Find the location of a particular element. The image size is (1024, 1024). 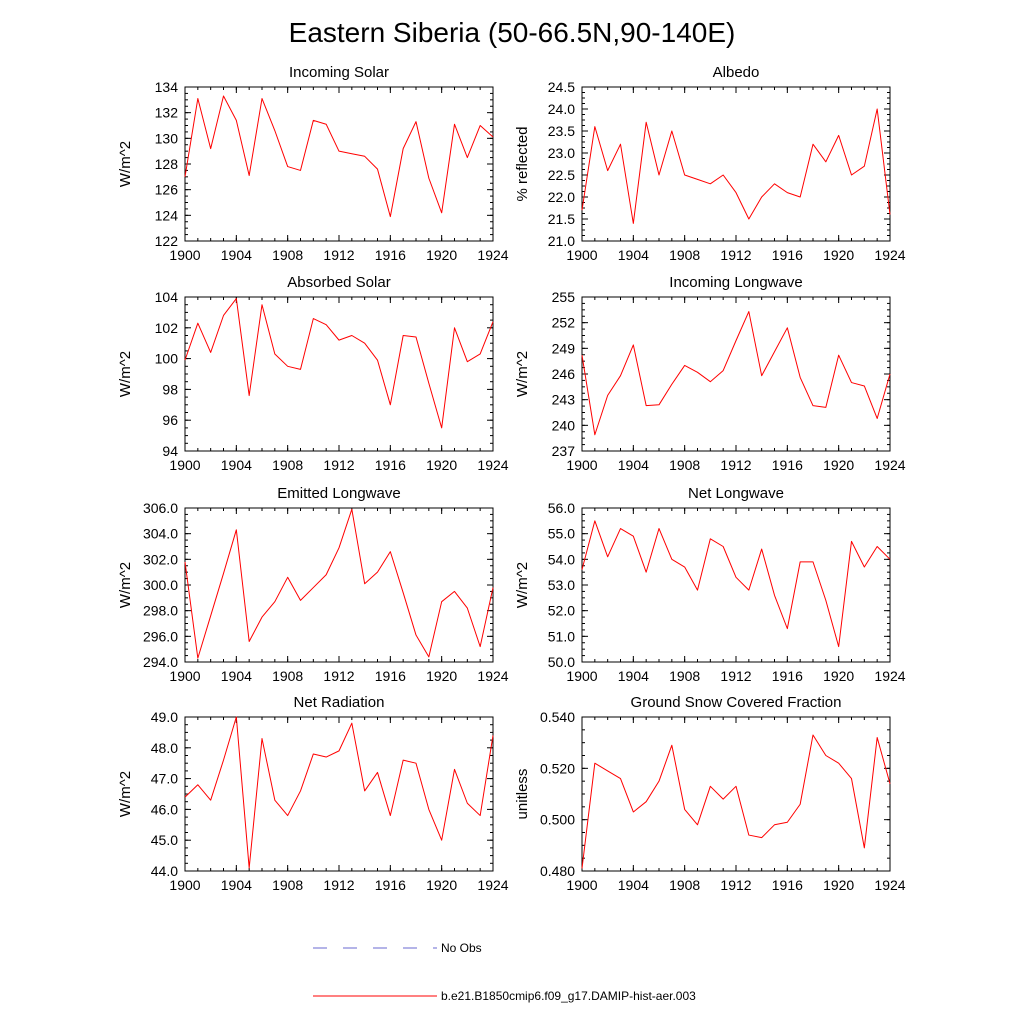

y-tick-label: 24.0 is located at coordinates (561, 109).